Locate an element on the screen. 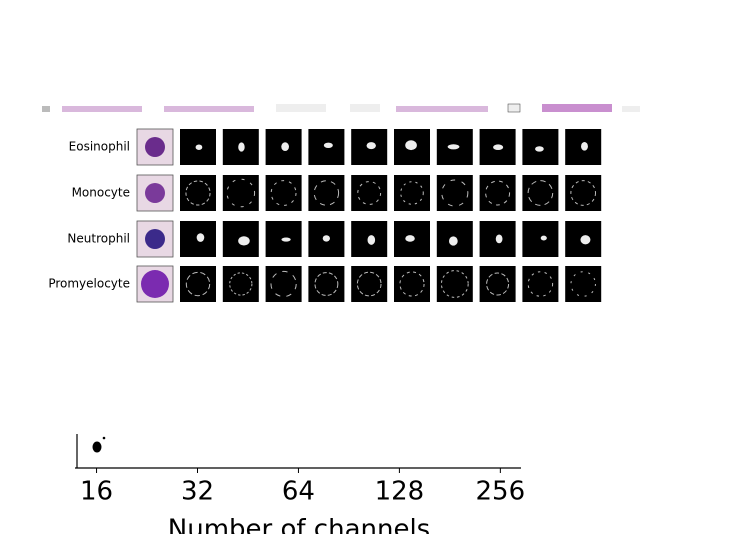 This screenshot has height=534, width=747. row-label: Eosinophil is located at coordinates (99, 147).